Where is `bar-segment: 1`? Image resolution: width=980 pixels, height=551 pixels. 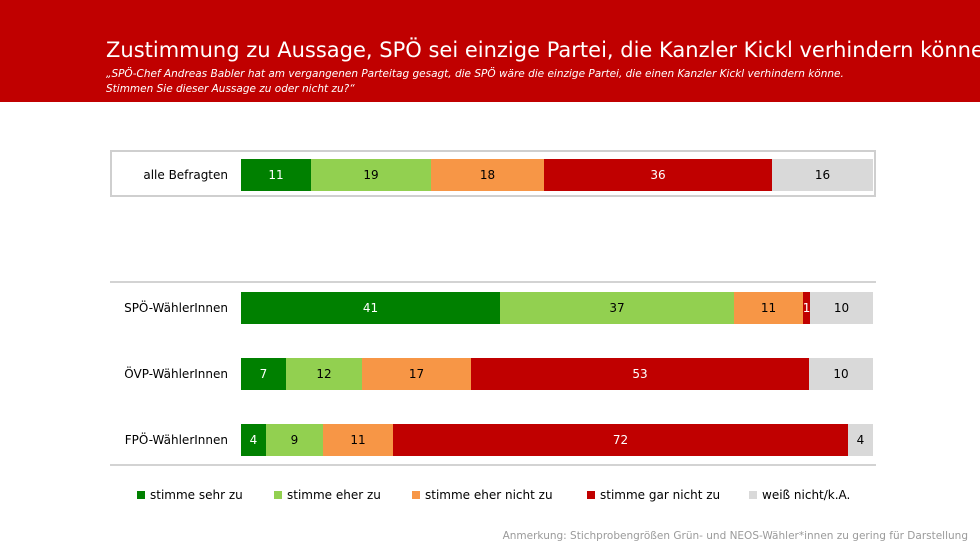
bar-segment: 1 is located at coordinates (806, 308).